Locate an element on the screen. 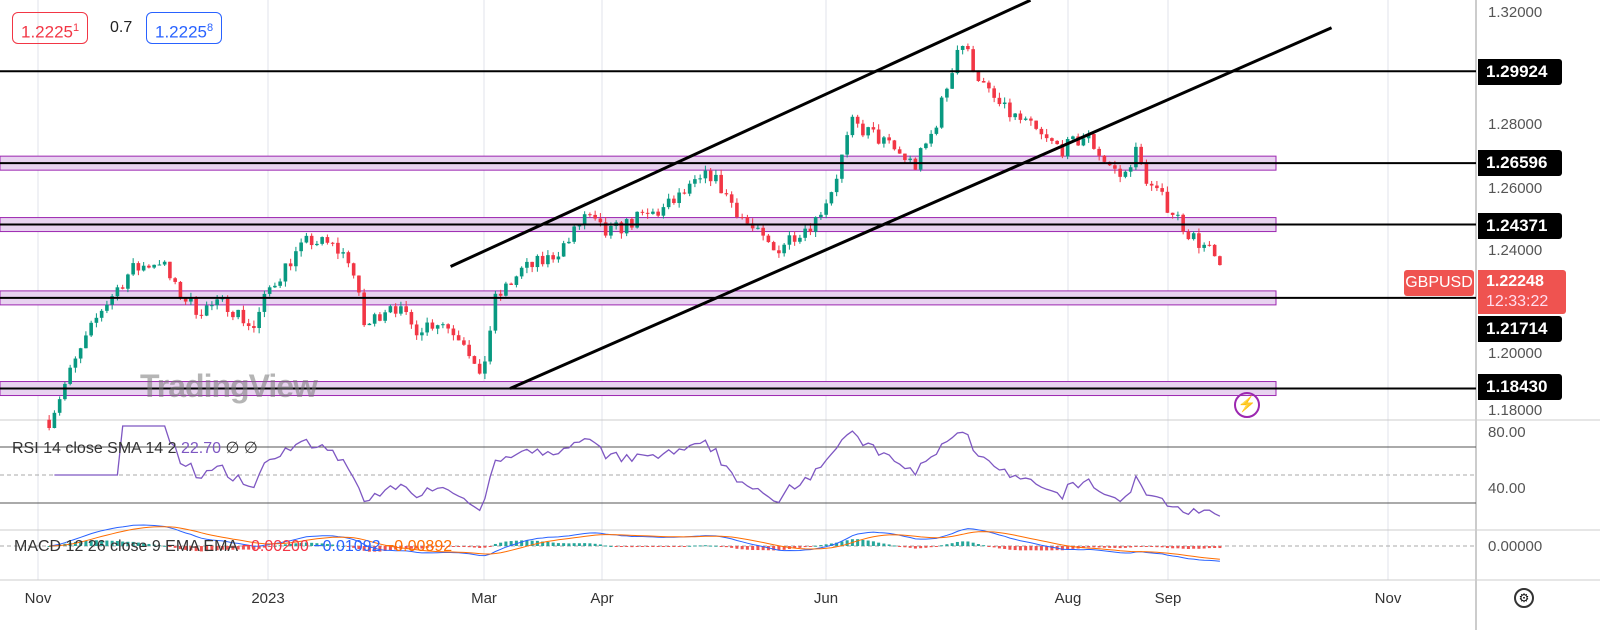 This screenshot has height=630, width=1600. macd-signal-value: −0.00892 is located at coordinates (418, 546).